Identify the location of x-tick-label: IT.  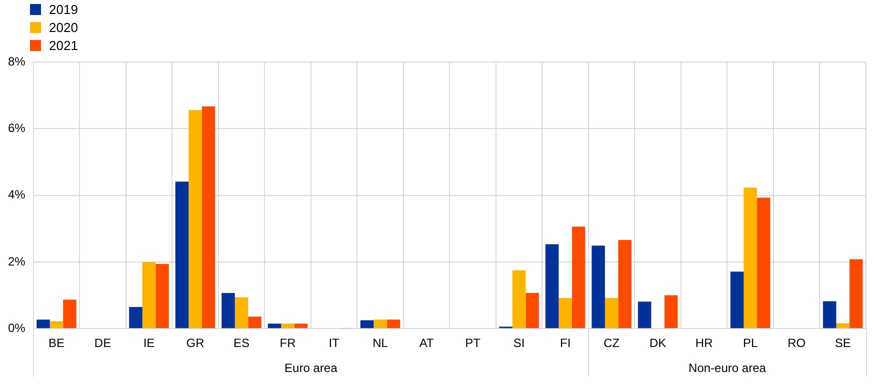
(334, 343).